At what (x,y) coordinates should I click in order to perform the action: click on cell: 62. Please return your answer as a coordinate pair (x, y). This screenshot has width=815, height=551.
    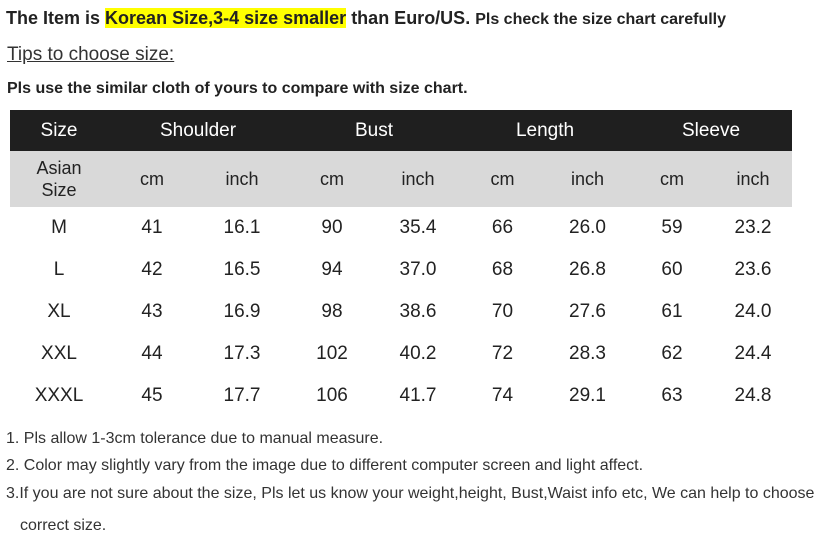
    Looking at the image, I should click on (672, 353).